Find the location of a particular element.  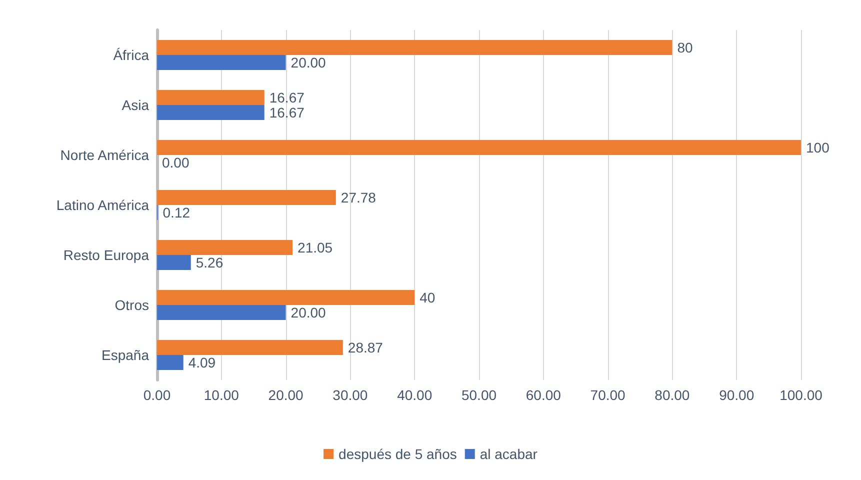

data-label: 80 is located at coordinates (685, 48).